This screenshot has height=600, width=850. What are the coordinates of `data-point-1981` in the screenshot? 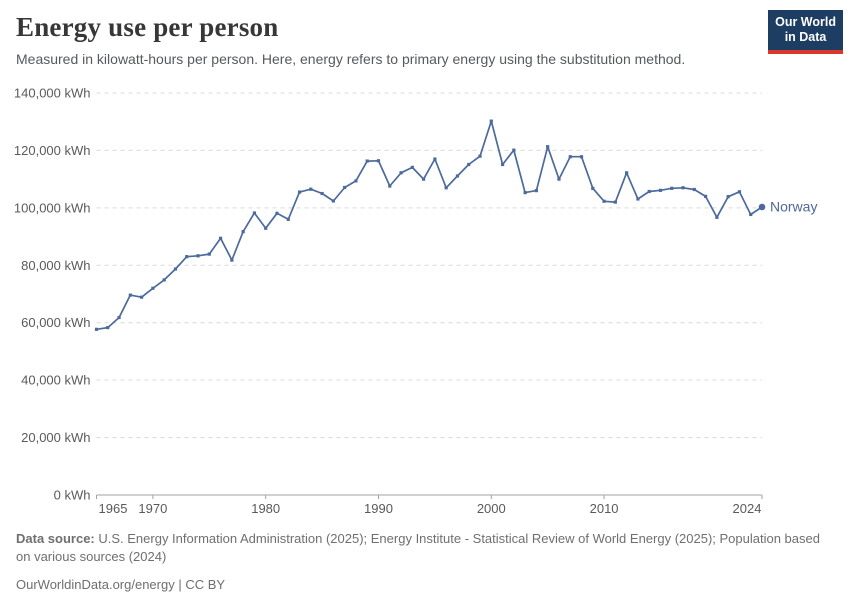 It's located at (277, 213).